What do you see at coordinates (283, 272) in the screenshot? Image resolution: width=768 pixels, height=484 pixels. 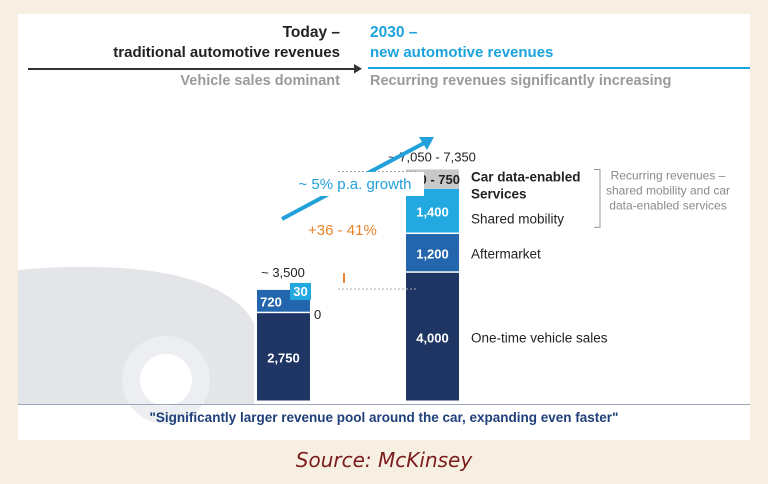 I see `total-label: ~ 3,500` at bounding box center [283, 272].